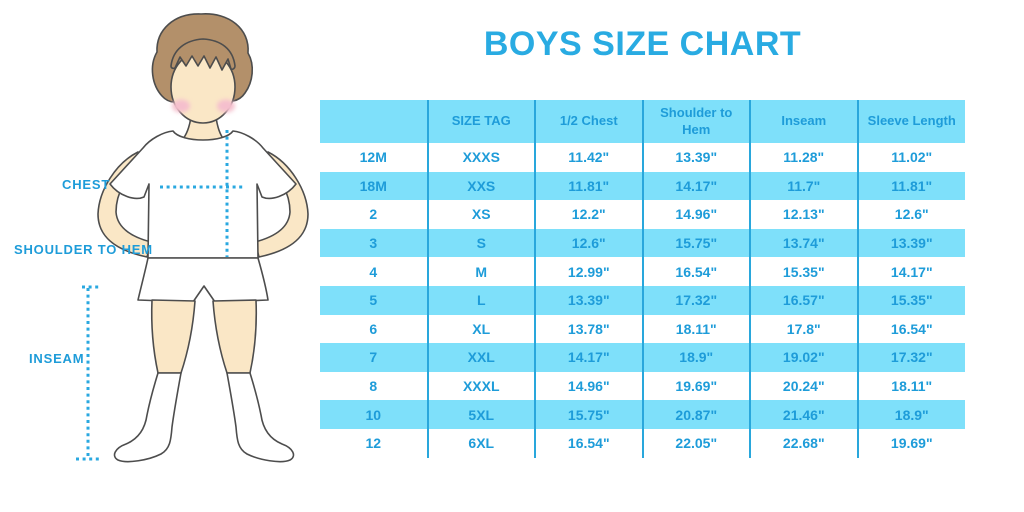 This screenshot has width=1024, height=512. Describe the element at coordinates (281, 204) in the screenshot. I see `right-arm` at that location.